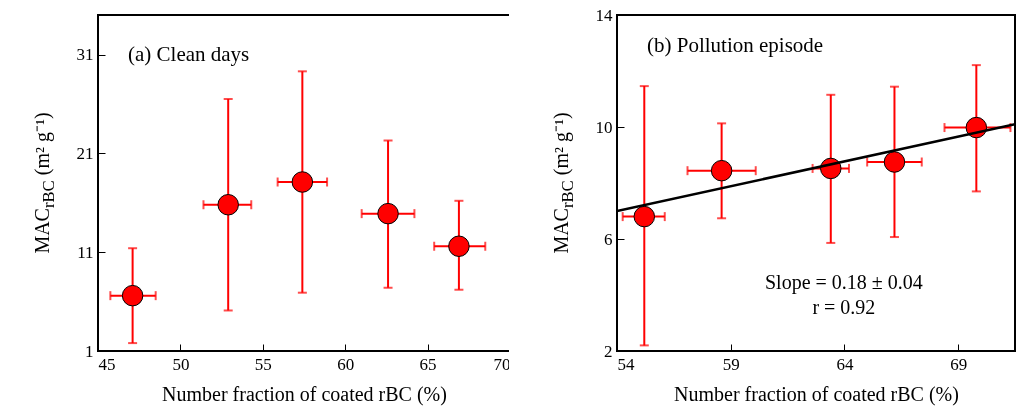 This screenshot has height=418, width=1019. I want to click on x-tick-label: 50, so click(181, 364).